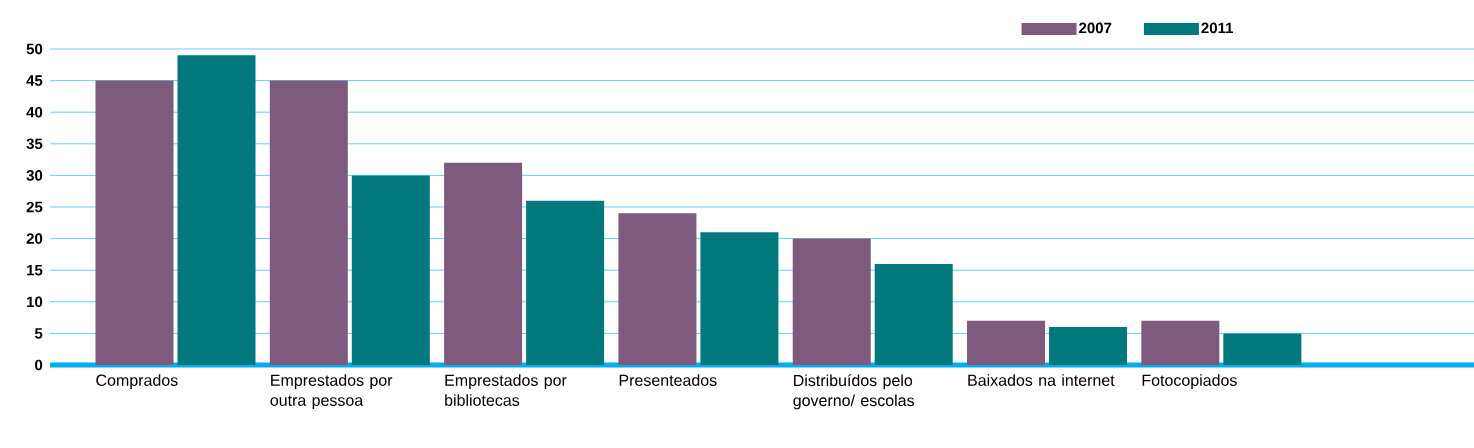 The image size is (1474, 448). I want to click on y-tick-label: 0, so click(39, 365).